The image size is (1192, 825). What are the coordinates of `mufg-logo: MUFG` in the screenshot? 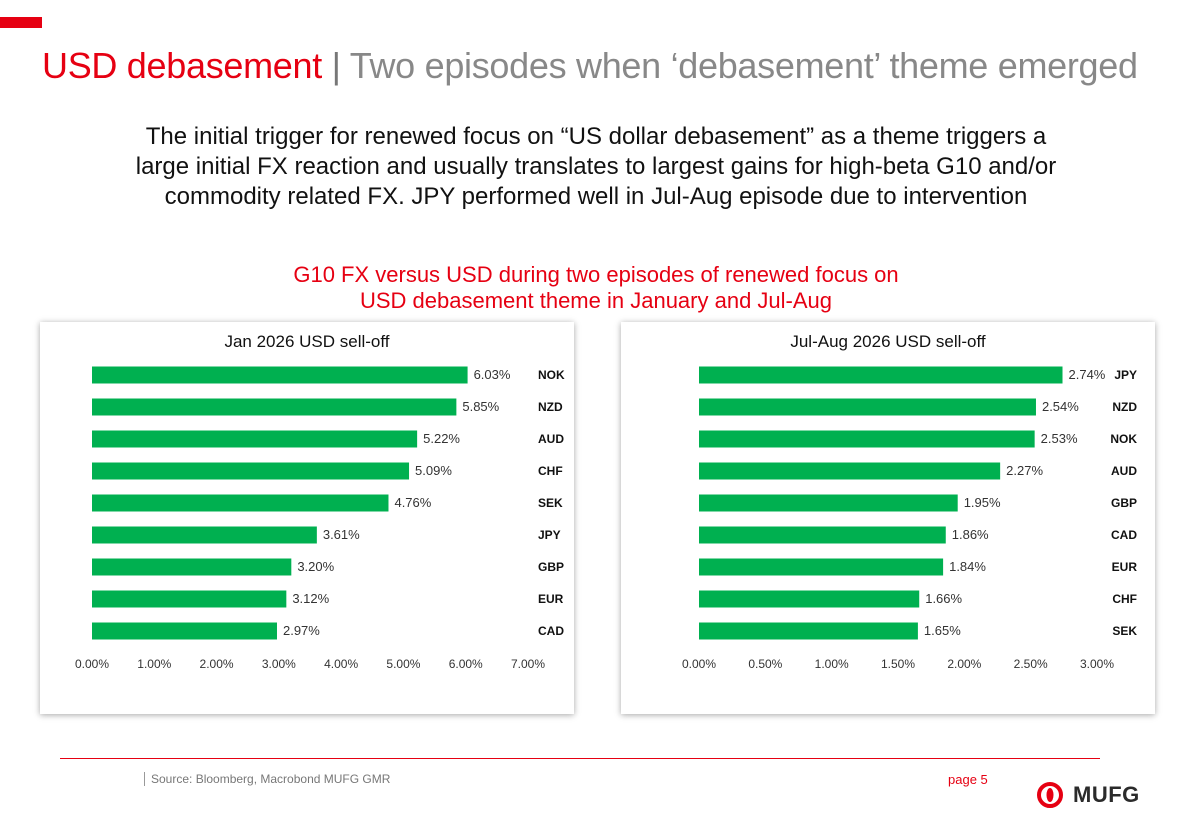 It's located at (1086, 795).